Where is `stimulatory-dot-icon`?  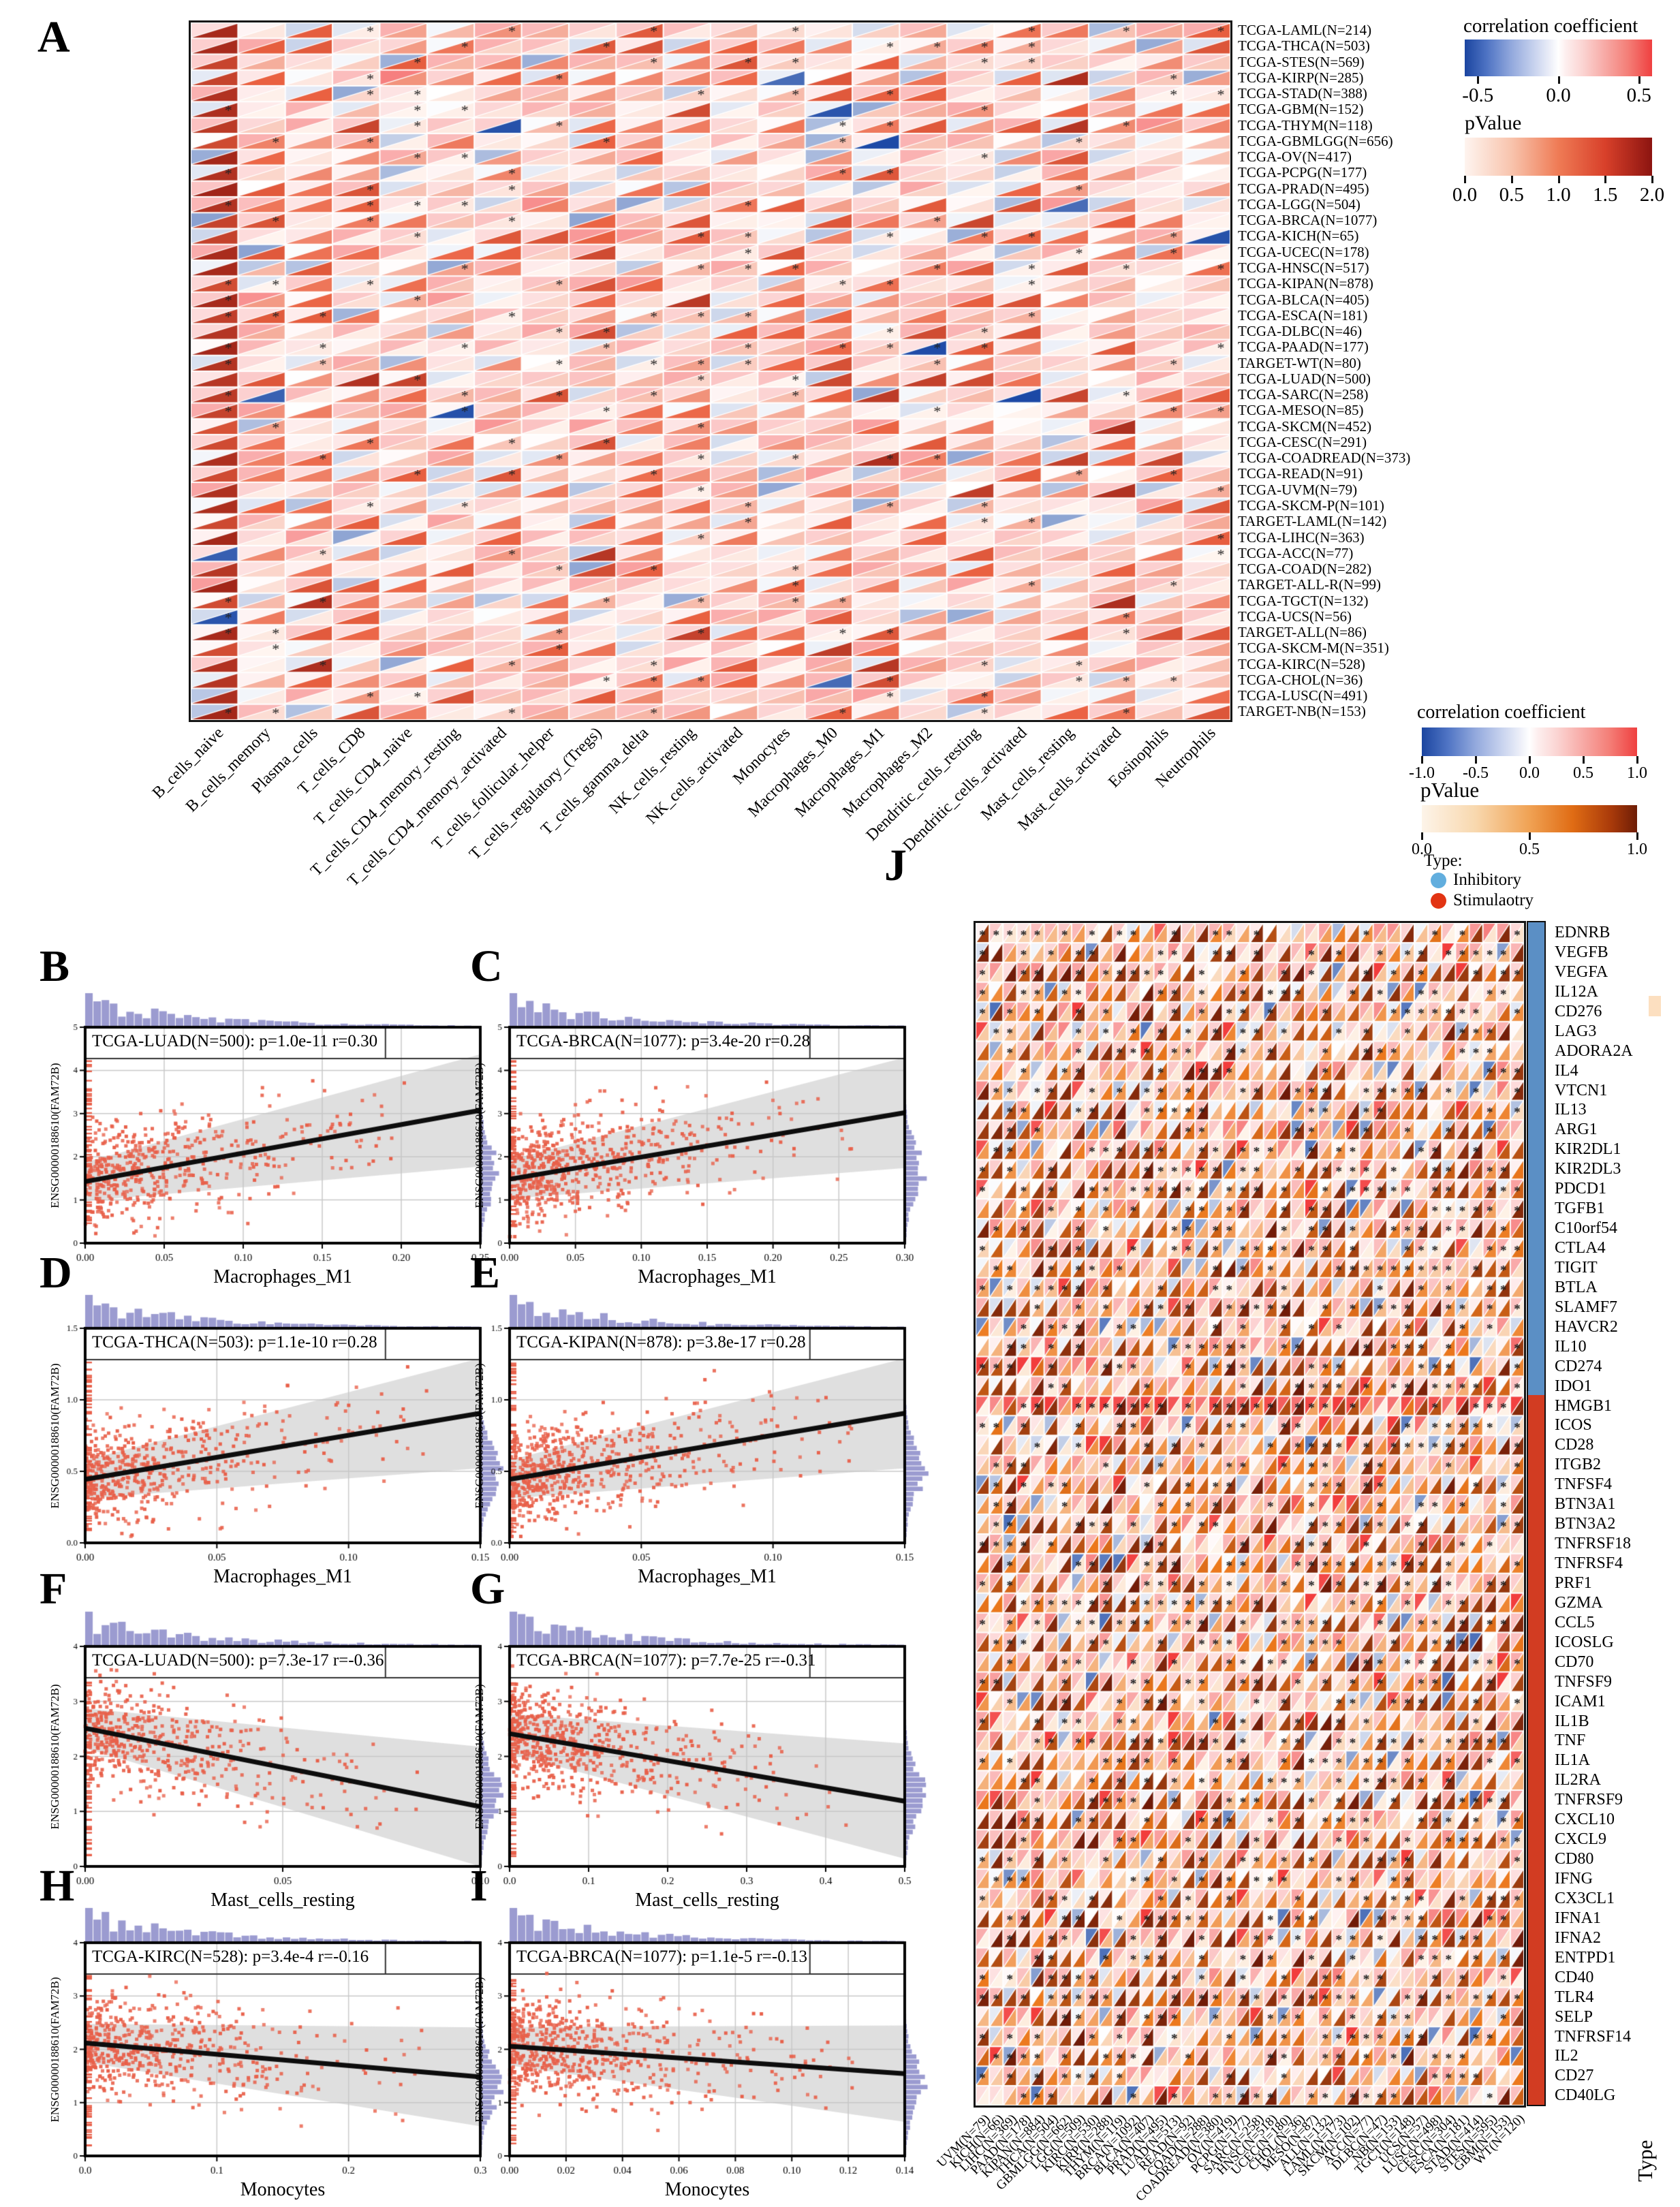
stimulatory-dot-icon is located at coordinates (1438, 900).